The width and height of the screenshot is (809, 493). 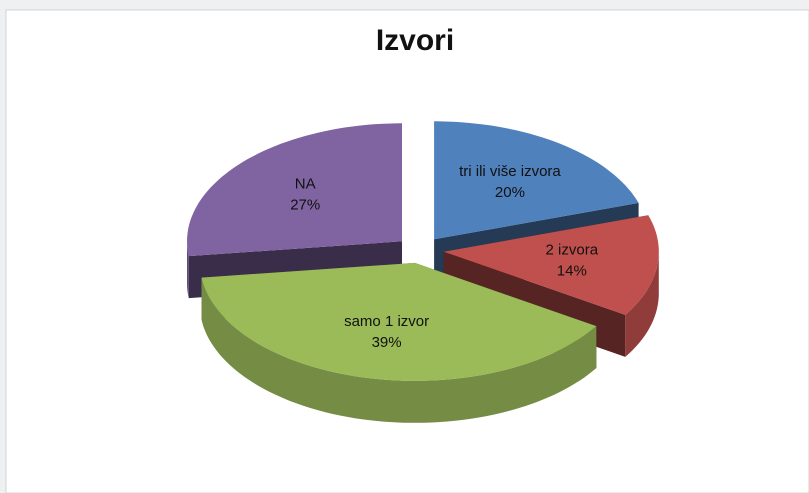 What do you see at coordinates (387, 342) in the screenshot?
I see `slice-value-label: 39%` at bounding box center [387, 342].